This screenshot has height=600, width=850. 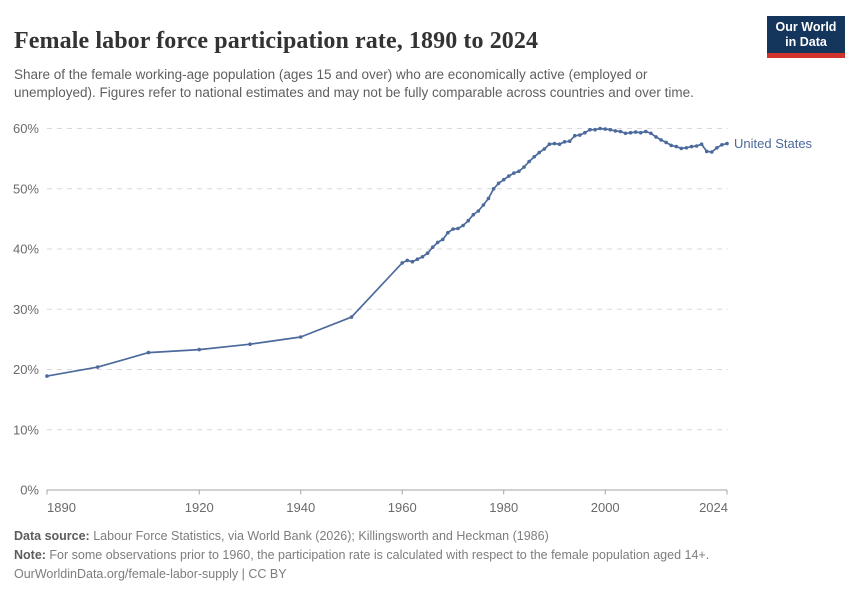 What do you see at coordinates (61, 507) in the screenshot?
I see `x-tick-label: 1890` at bounding box center [61, 507].